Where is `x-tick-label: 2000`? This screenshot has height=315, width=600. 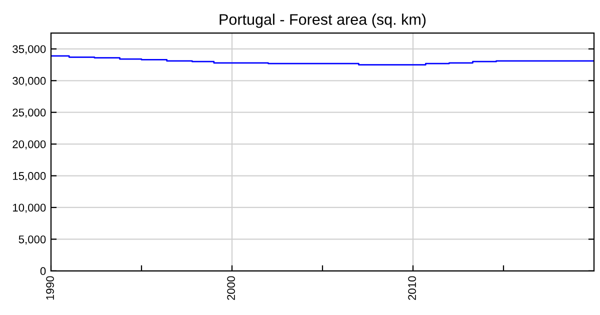
x-tick-label: 2000 is located at coordinates (231, 288).